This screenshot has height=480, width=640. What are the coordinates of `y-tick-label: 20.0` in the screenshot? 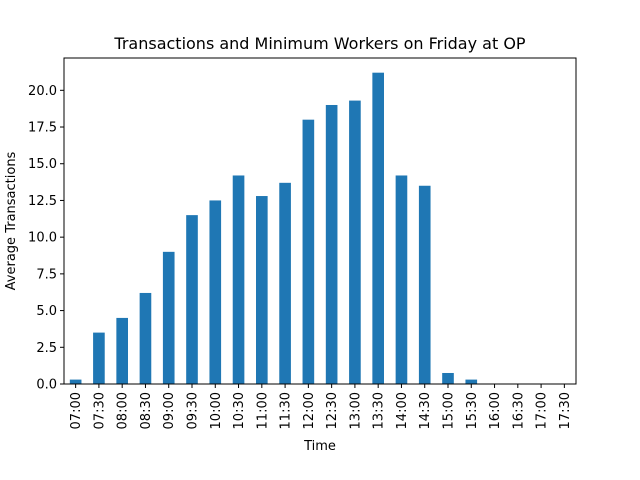 It's located at (42, 91).